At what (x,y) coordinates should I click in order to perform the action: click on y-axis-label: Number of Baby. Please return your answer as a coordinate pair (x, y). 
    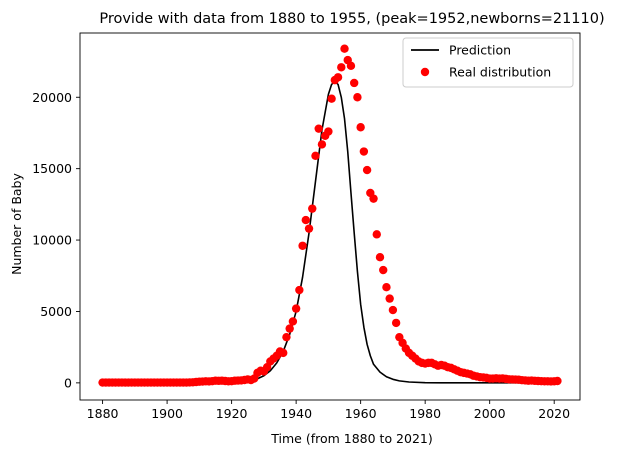
    Looking at the image, I should click on (16, 224).